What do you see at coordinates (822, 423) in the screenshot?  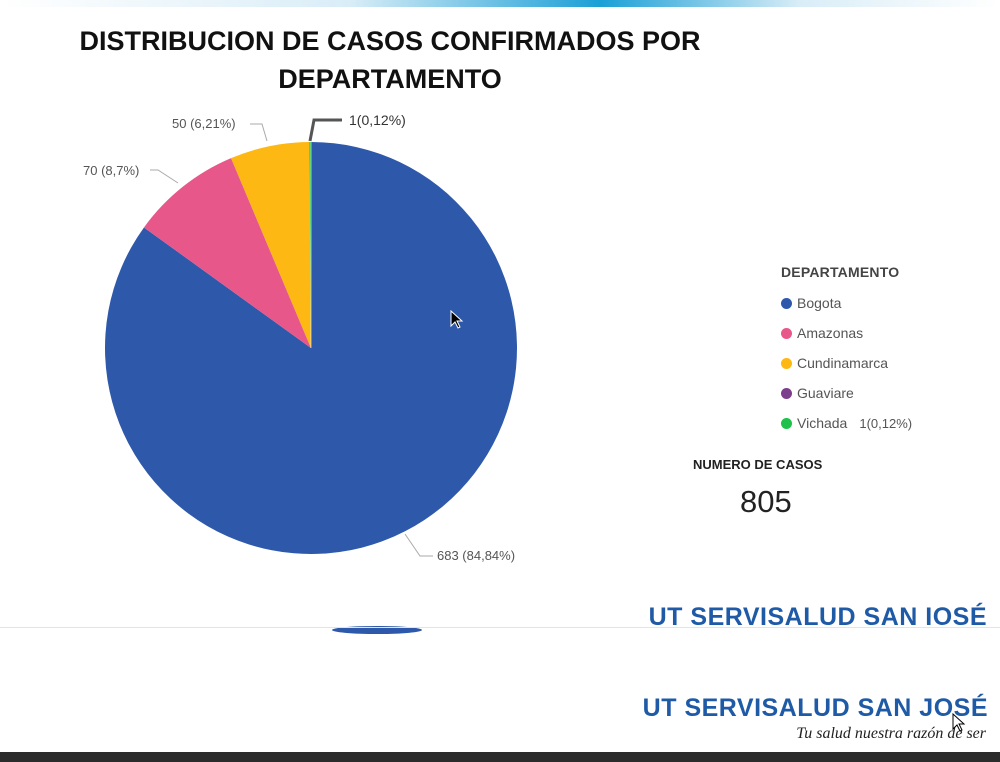 I see `legend-item-label: Vichada` at bounding box center [822, 423].